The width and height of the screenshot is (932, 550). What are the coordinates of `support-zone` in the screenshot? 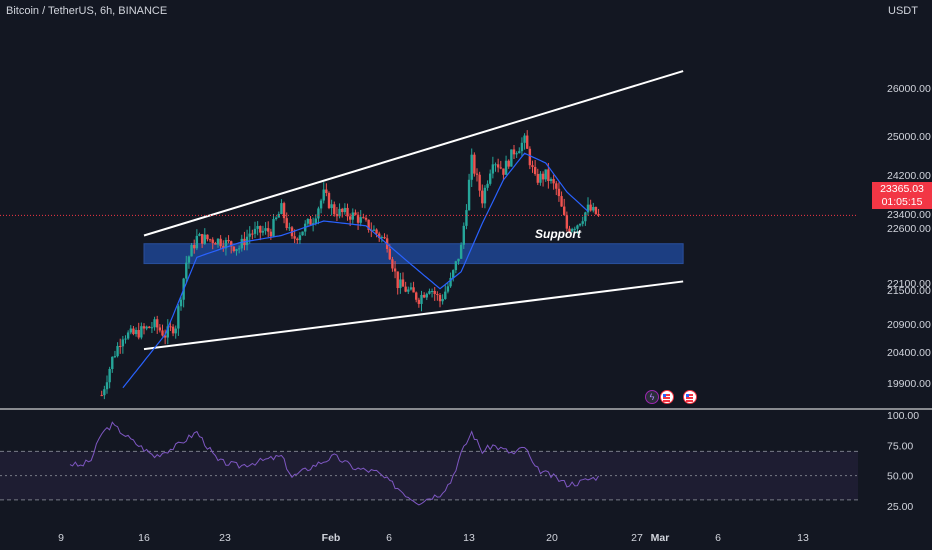 It's located at (413, 254).